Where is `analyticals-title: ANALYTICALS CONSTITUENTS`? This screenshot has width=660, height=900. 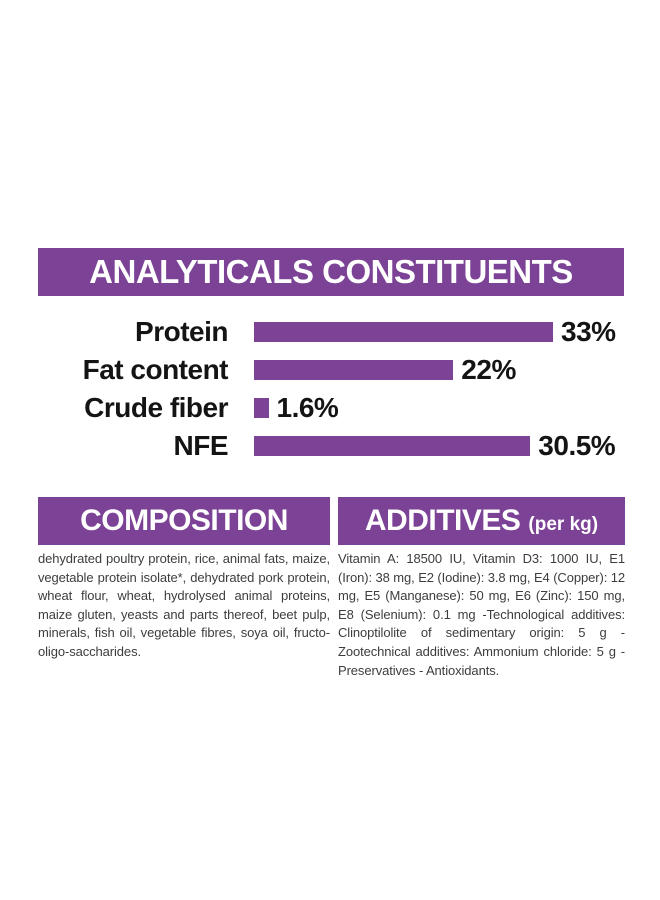 analyticals-title: ANALYTICALS CONSTITUENTS is located at coordinates (331, 271).